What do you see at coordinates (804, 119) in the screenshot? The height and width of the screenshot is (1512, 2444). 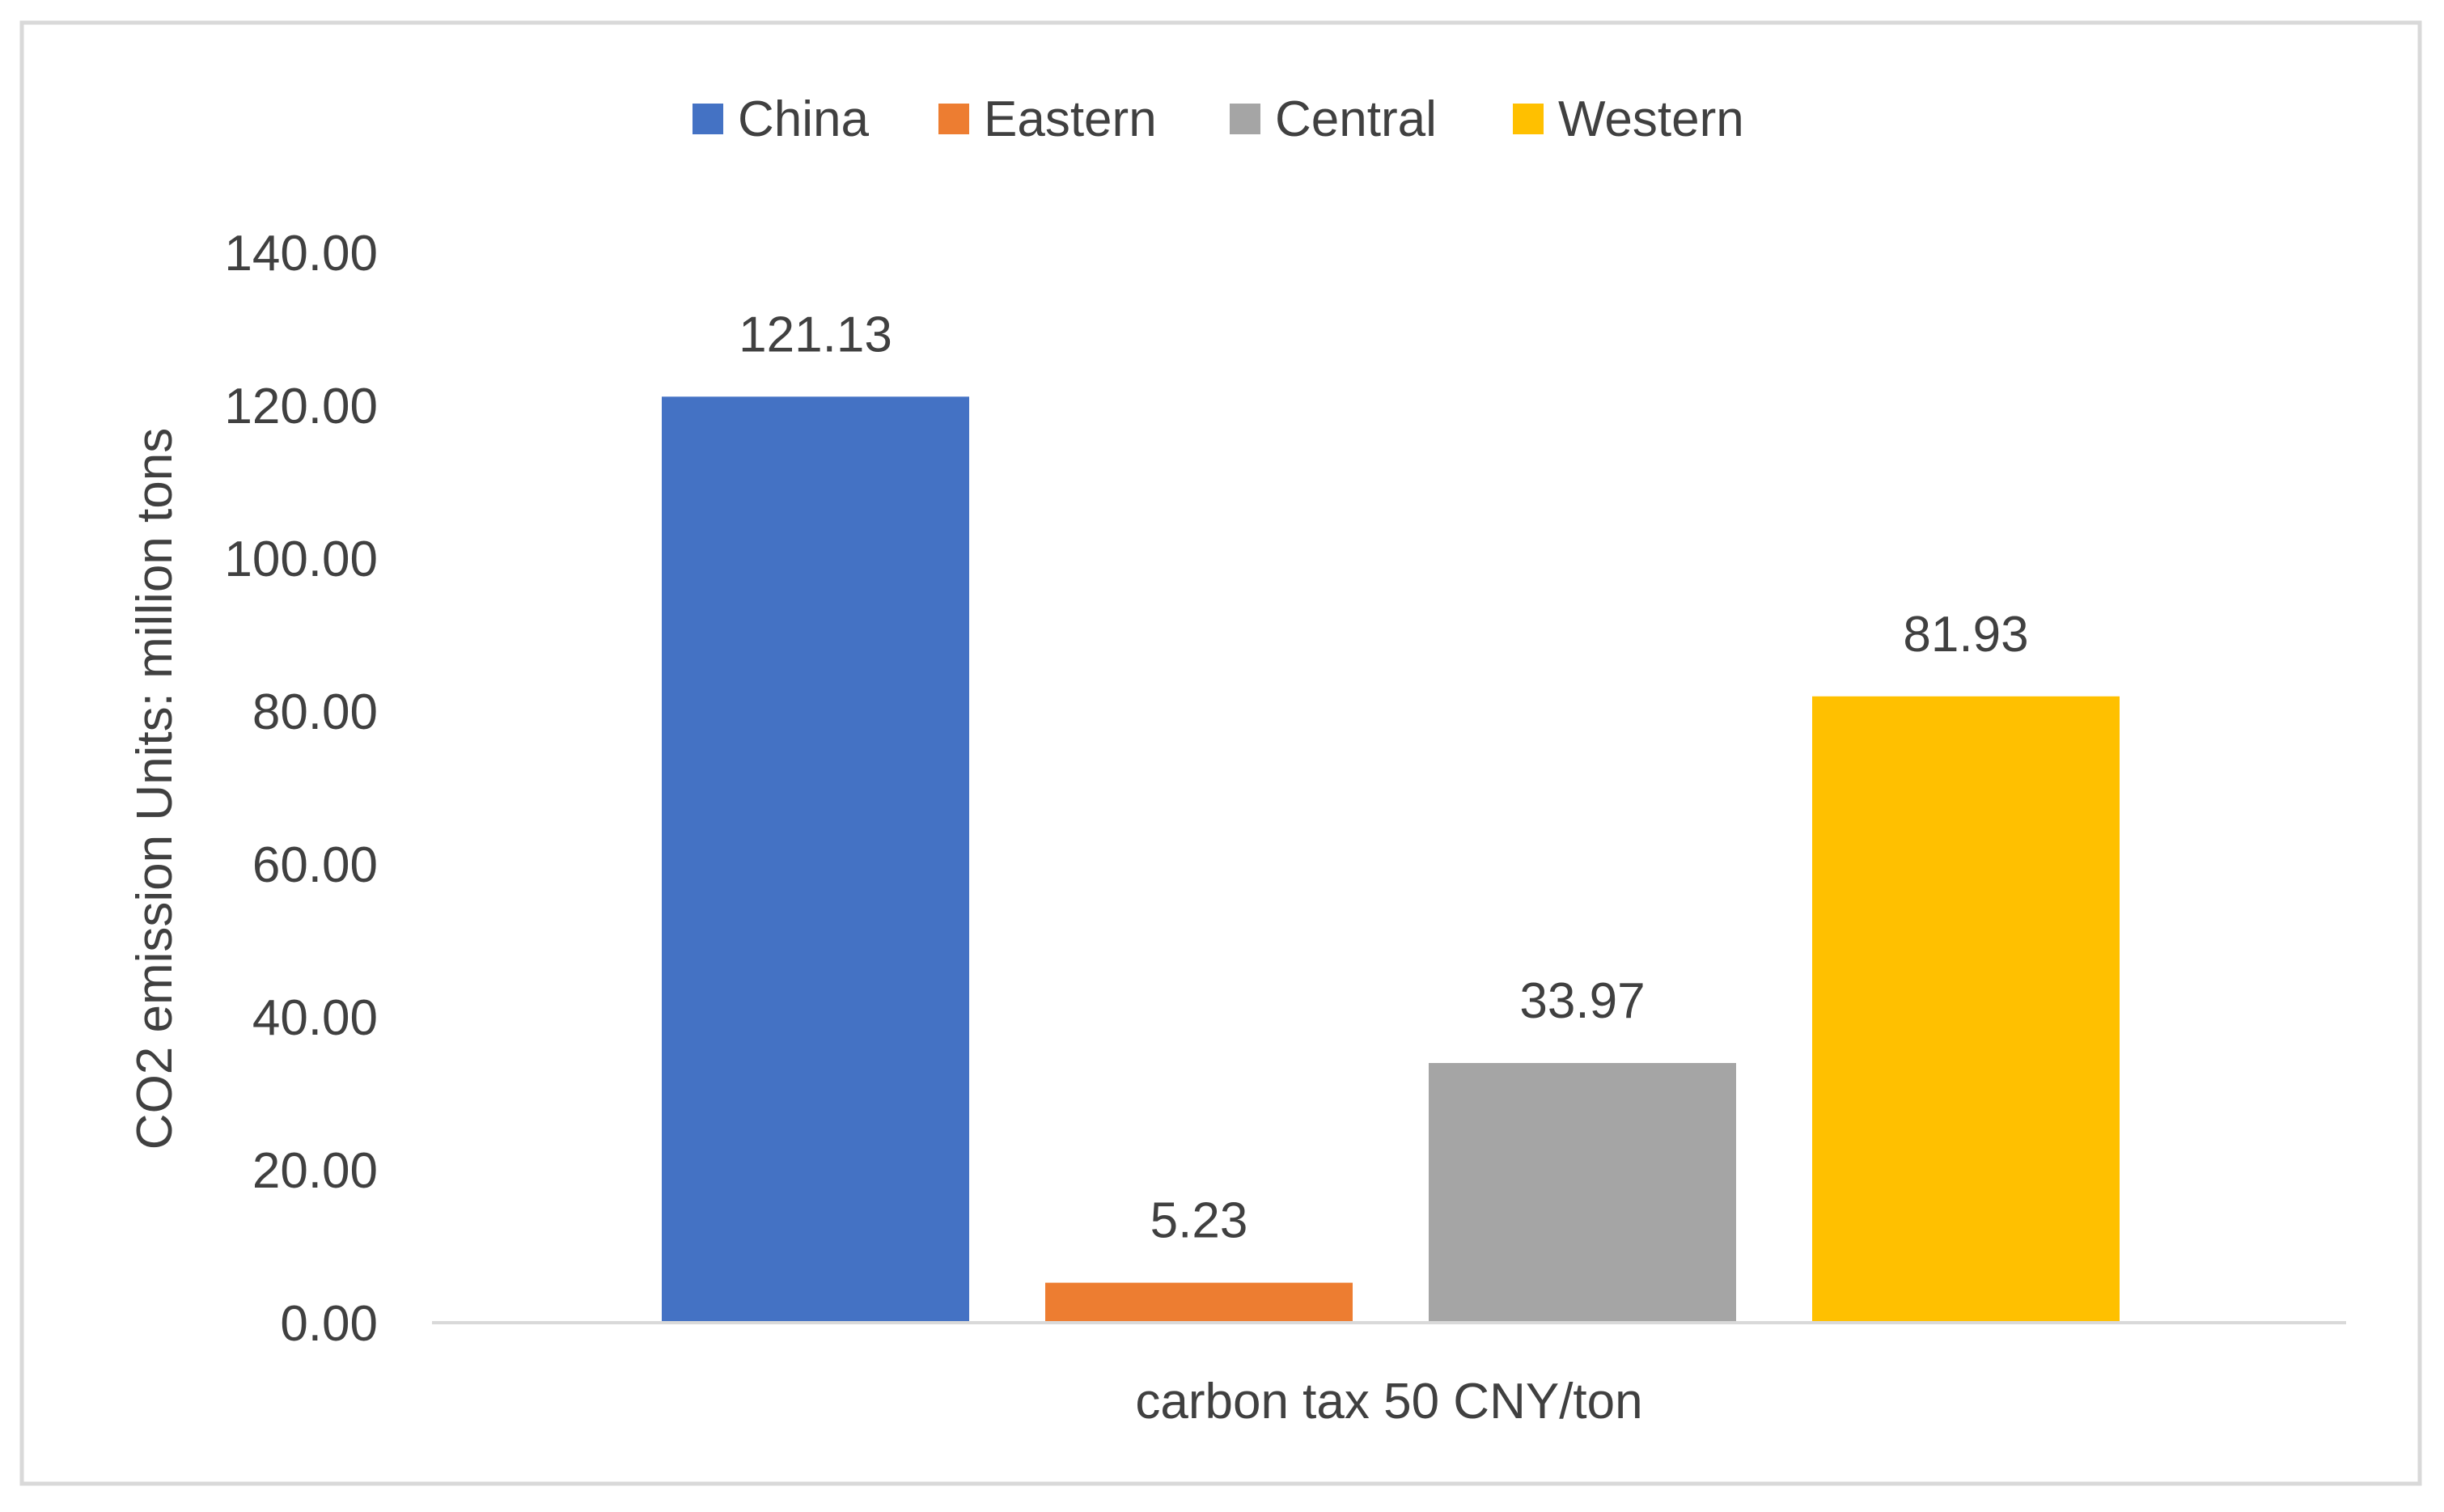 I see `legend-label-china: China` at bounding box center [804, 119].